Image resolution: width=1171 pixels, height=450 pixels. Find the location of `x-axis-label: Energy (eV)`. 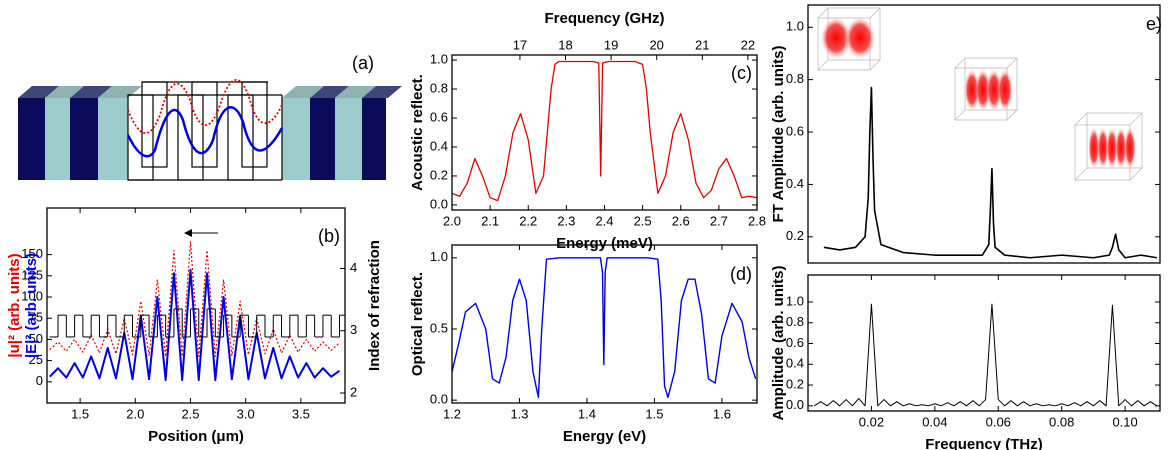

x-axis-label: Energy (eV) is located at coordinates (604, 436).